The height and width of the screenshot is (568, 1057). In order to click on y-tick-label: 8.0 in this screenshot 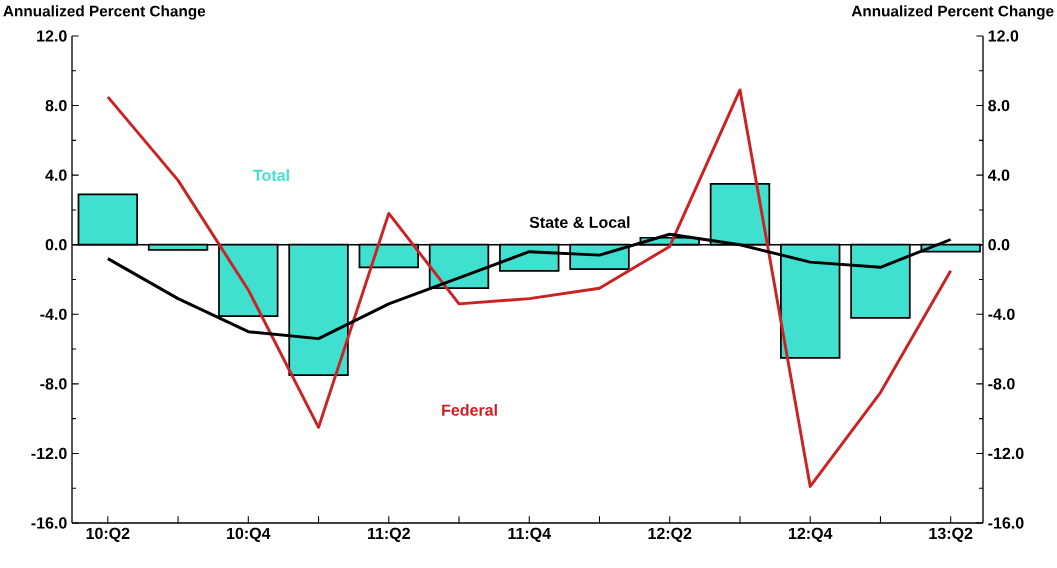, I will do `click(56, 105)`.